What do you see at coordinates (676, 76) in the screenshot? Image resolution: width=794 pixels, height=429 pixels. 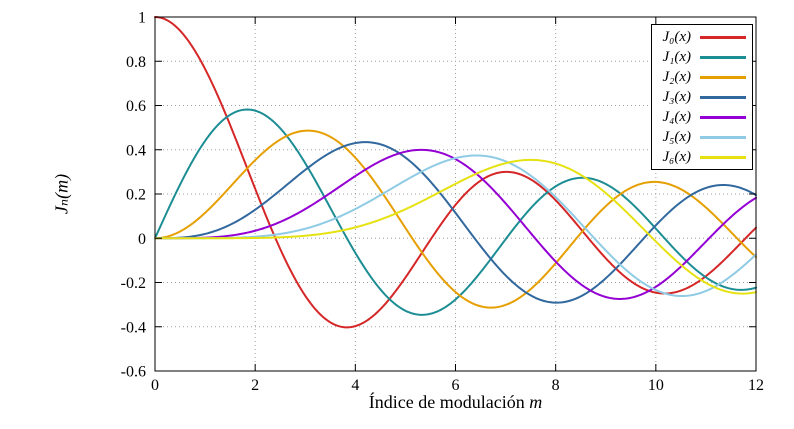 I see `legend-item-label: J₂(x)` at bounding box center [676, 76].